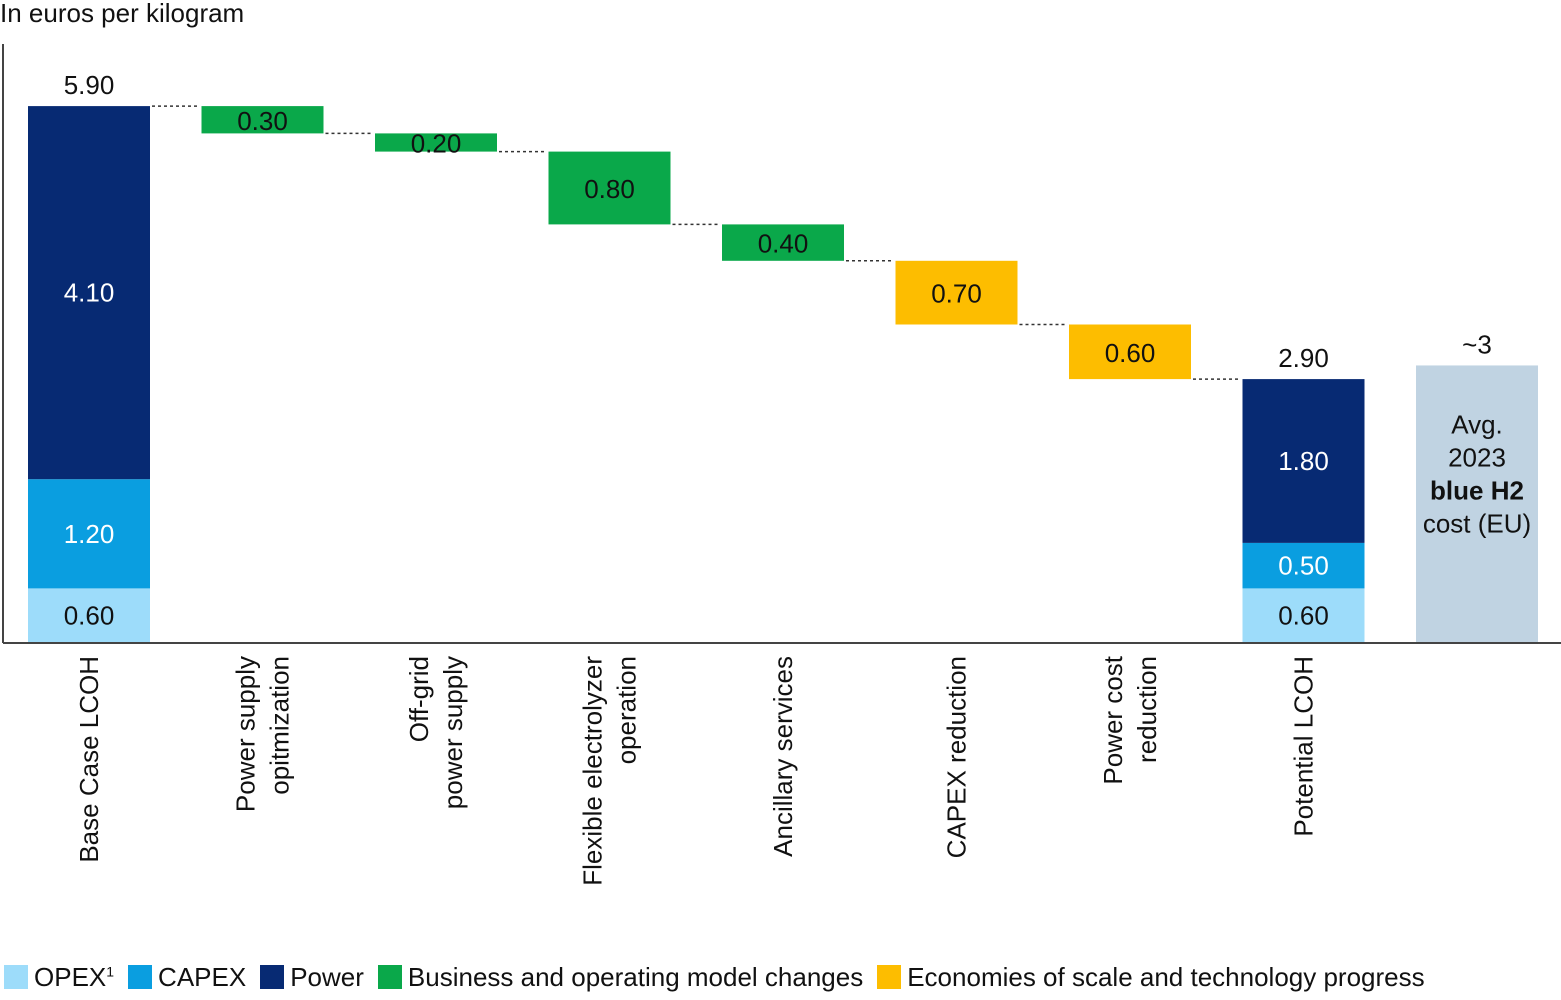 The image size is (1561, 1000). I want to click on category-label: operation, so click(627, 710).